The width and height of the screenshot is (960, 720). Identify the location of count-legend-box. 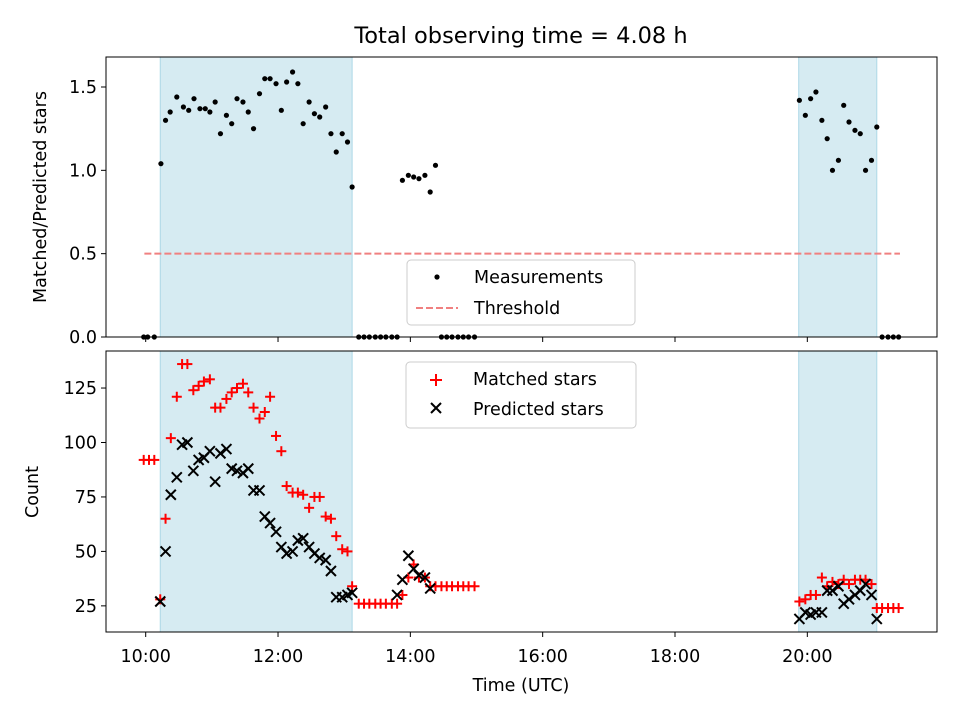
(521, 395).